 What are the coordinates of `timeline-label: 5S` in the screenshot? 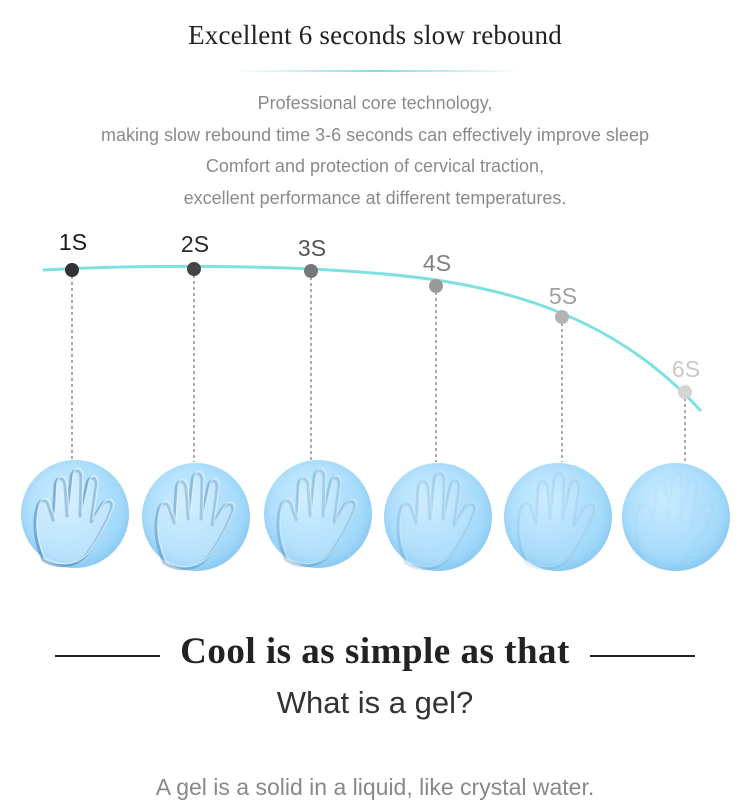 It's located at (563, 296).